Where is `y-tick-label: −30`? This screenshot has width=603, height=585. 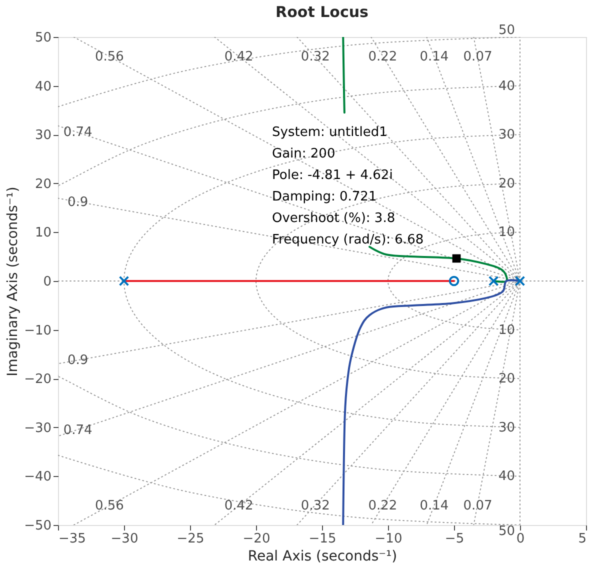 y-tick-label: −30 is located at coordinates (38, 428).